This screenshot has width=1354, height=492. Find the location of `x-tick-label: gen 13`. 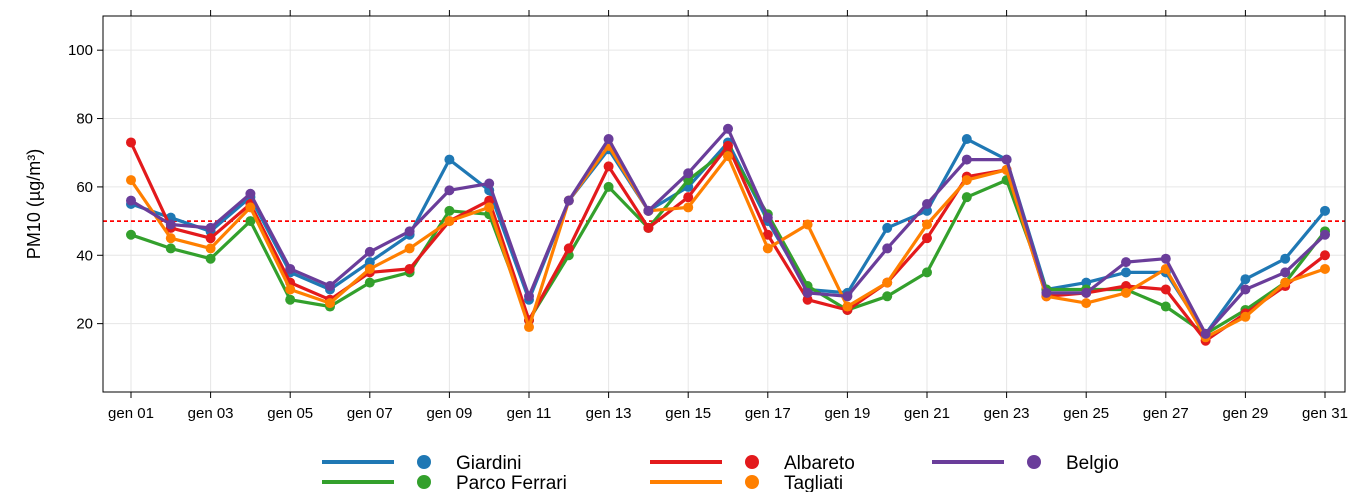

x-tick-label: gen 13 is located at coordinates (609, 413).